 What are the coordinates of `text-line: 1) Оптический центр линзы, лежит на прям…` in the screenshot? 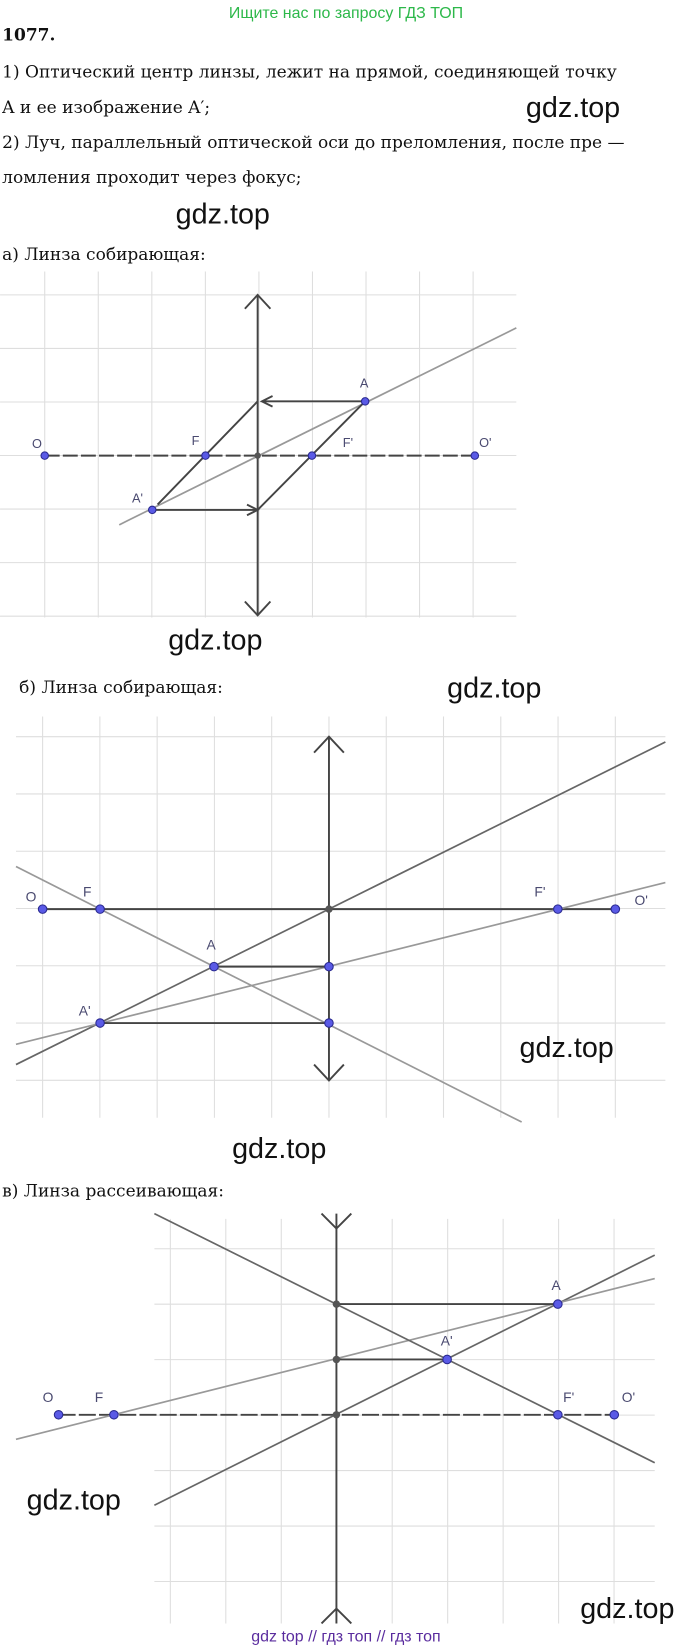 It's located at (309, 73).